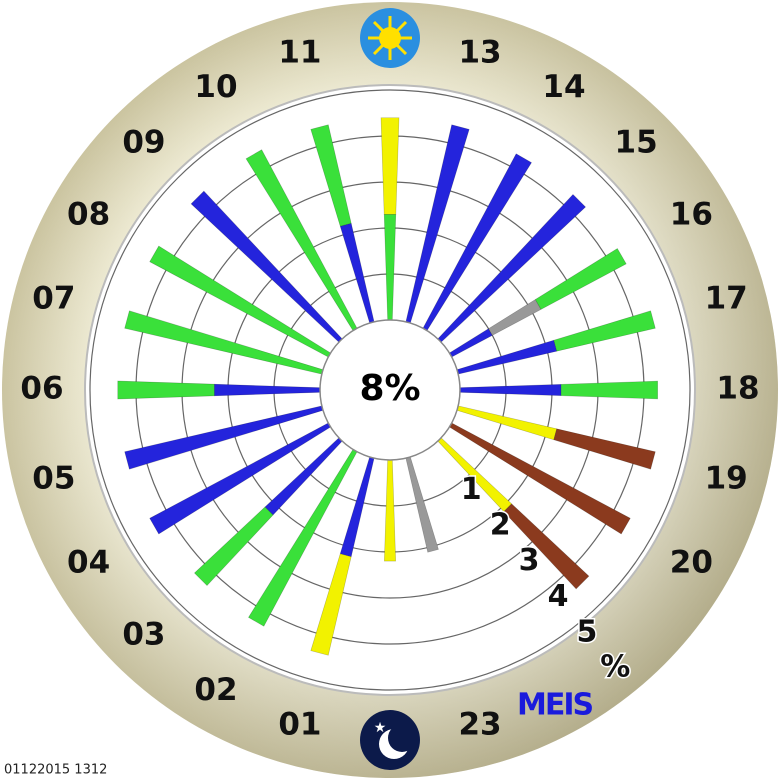  I want to click on sun-icon, so click(390, 38).